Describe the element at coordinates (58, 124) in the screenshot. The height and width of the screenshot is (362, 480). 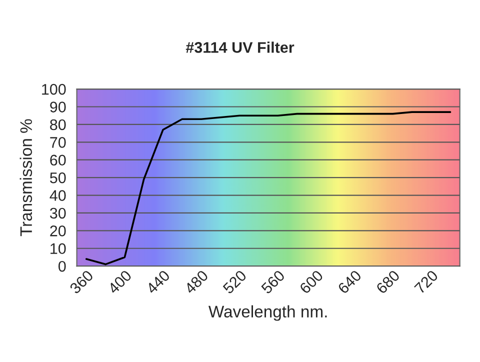
I see `y-tick-label: 80` at that location.